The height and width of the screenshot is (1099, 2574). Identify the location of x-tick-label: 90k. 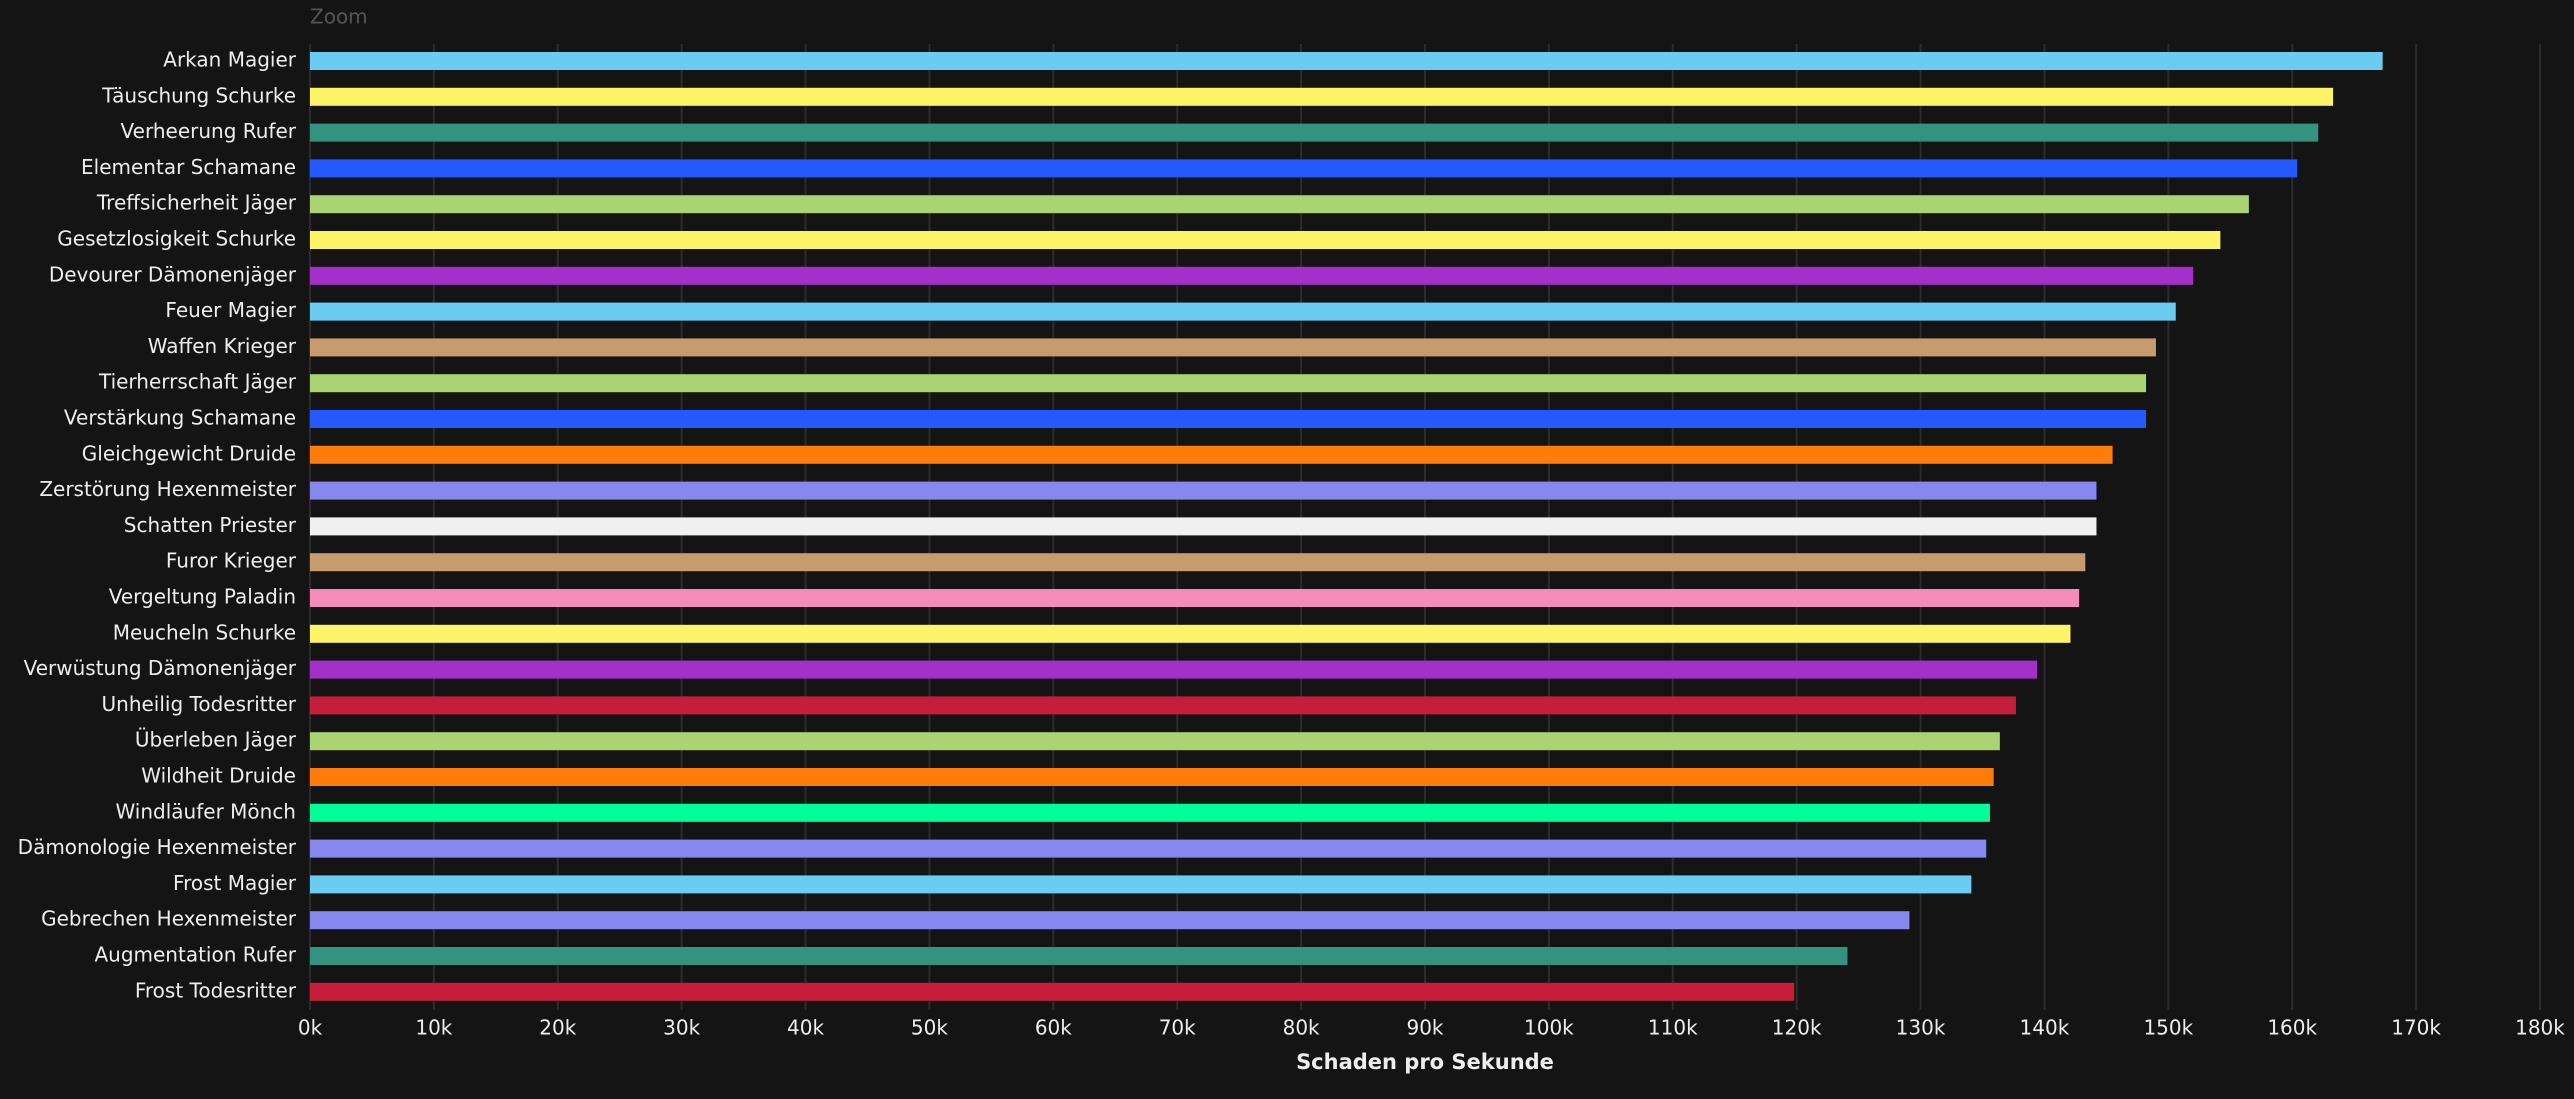
(1424, 1028).